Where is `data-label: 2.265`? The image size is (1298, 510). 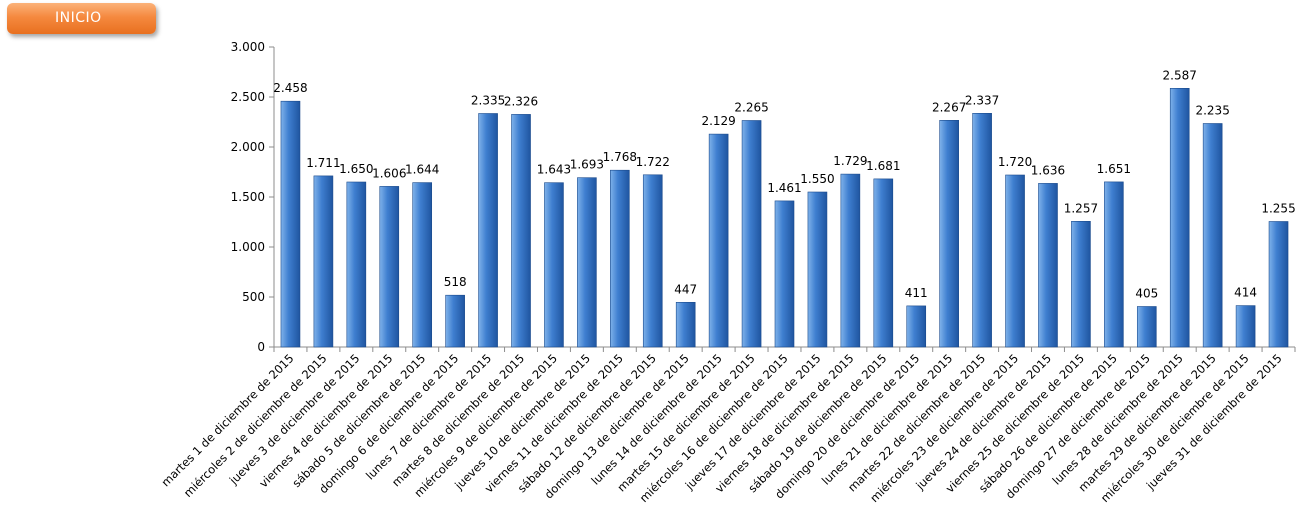
data-label: 2.265 is located at coordinates (751, 108).